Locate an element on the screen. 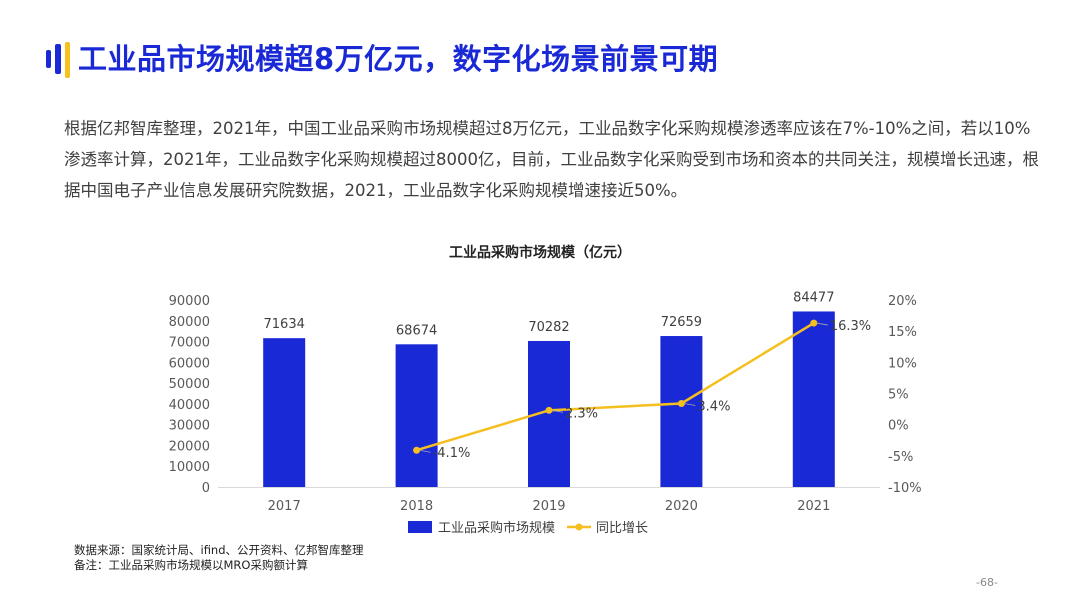  page-number: -68- is located at coordinates (987, 582).